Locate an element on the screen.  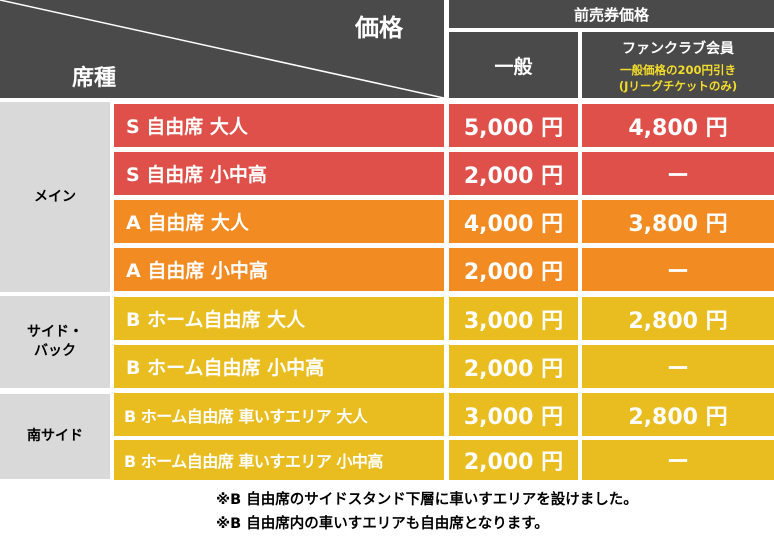
fanclub-title: ファンクラブ会員 is located at coordinates (678, 49).